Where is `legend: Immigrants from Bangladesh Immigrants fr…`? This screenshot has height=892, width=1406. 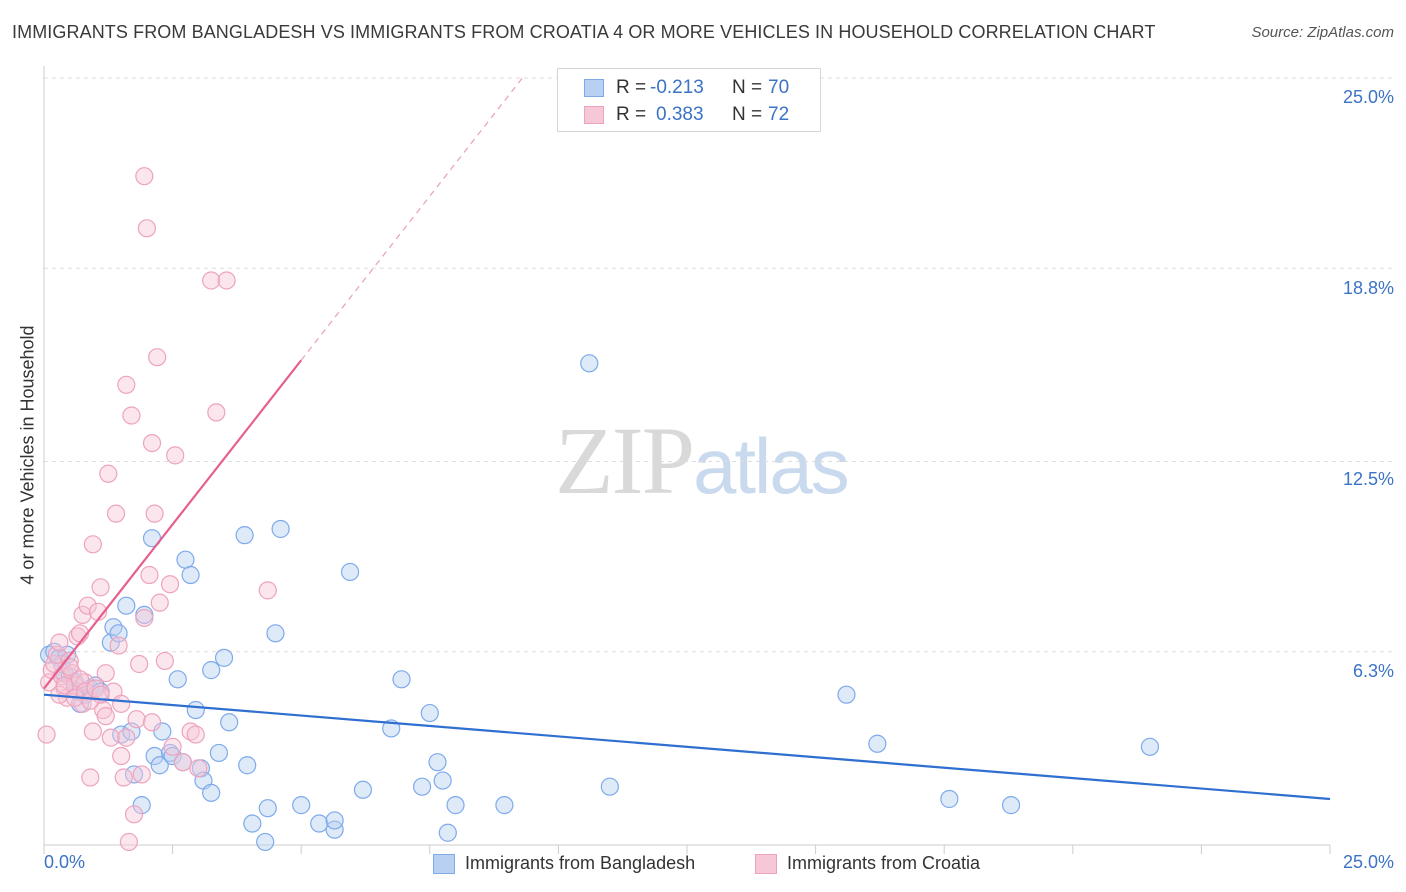 legend: Immigrants from Bangladesh Immigrants fr… is located at coordinates (703, 865).